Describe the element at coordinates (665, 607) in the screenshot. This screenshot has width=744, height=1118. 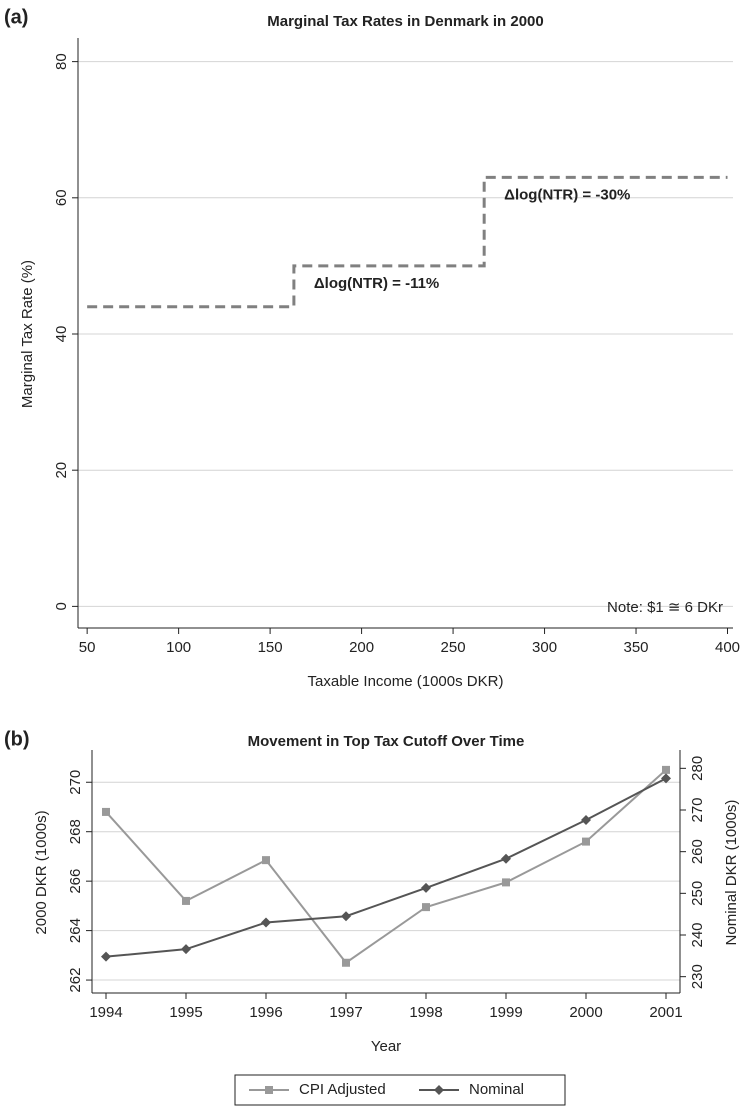
I see `annotation: Note: $1 ≅ 6 DKr` at that location.